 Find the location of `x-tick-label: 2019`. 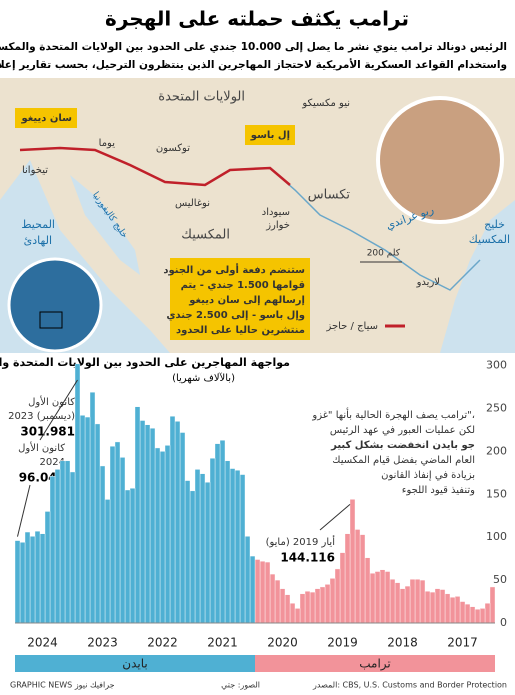

x-tick-label: 2019 is located at coordinates (342, 643).